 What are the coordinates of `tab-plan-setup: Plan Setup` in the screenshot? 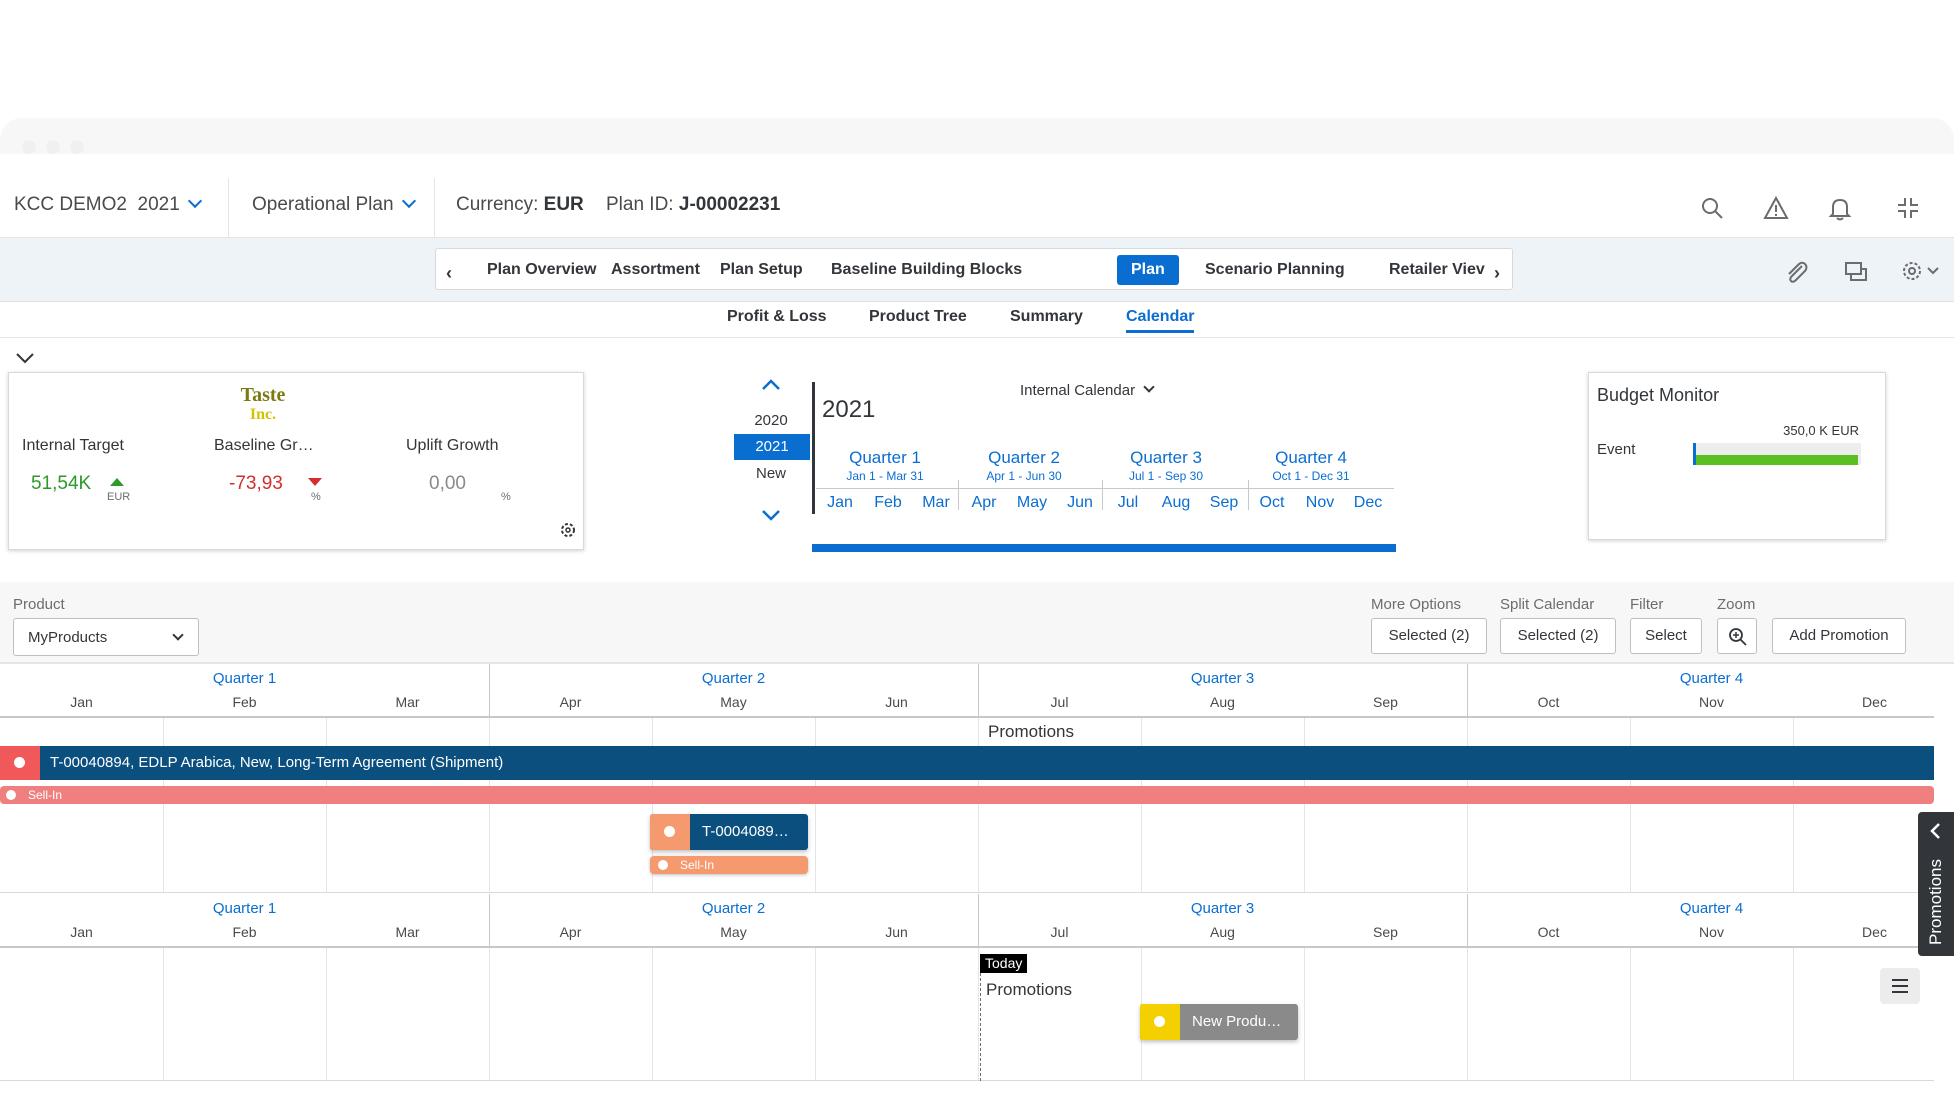 It's located at (761, 269).